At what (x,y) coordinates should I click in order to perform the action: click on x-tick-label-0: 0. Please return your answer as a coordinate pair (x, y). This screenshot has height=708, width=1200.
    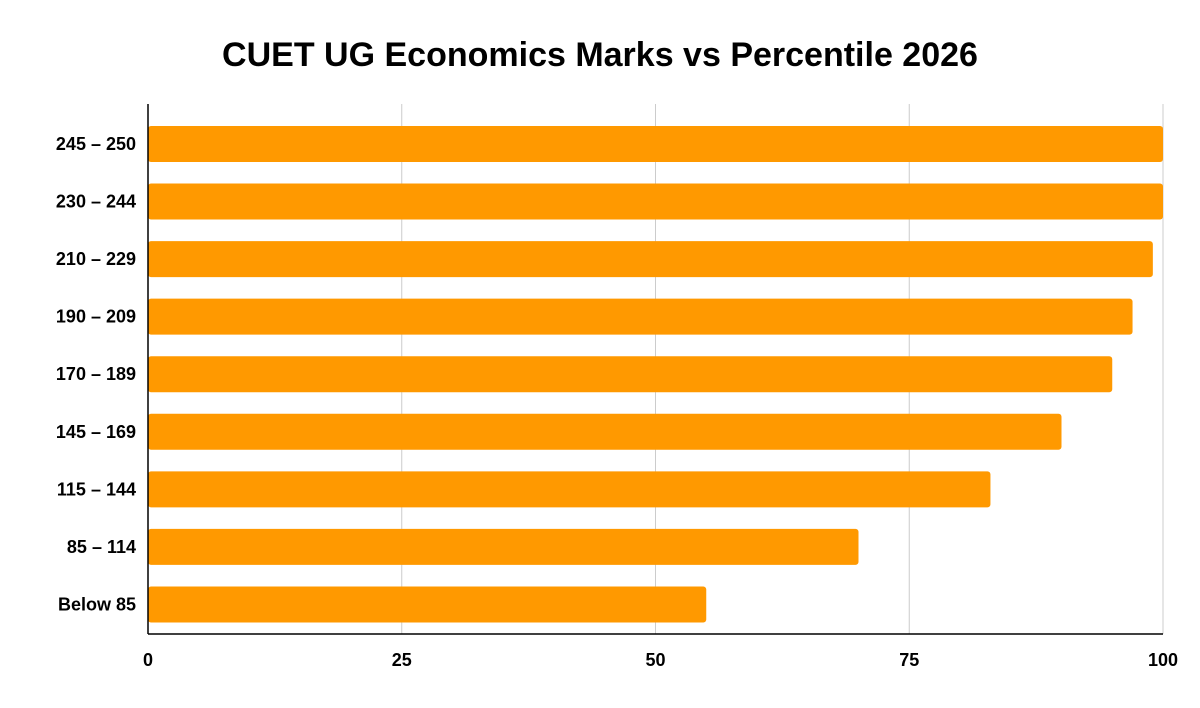
    Looking at the image, I should click on (148, 660).